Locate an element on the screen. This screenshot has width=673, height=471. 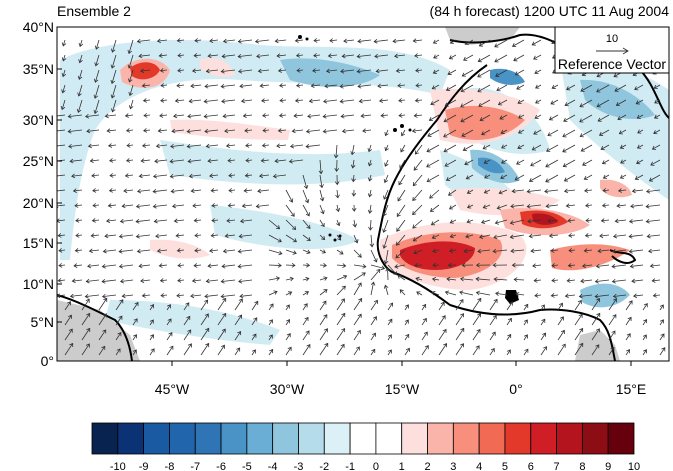
colorbar-tick-label: -9 is located at coordinates (144, 466).